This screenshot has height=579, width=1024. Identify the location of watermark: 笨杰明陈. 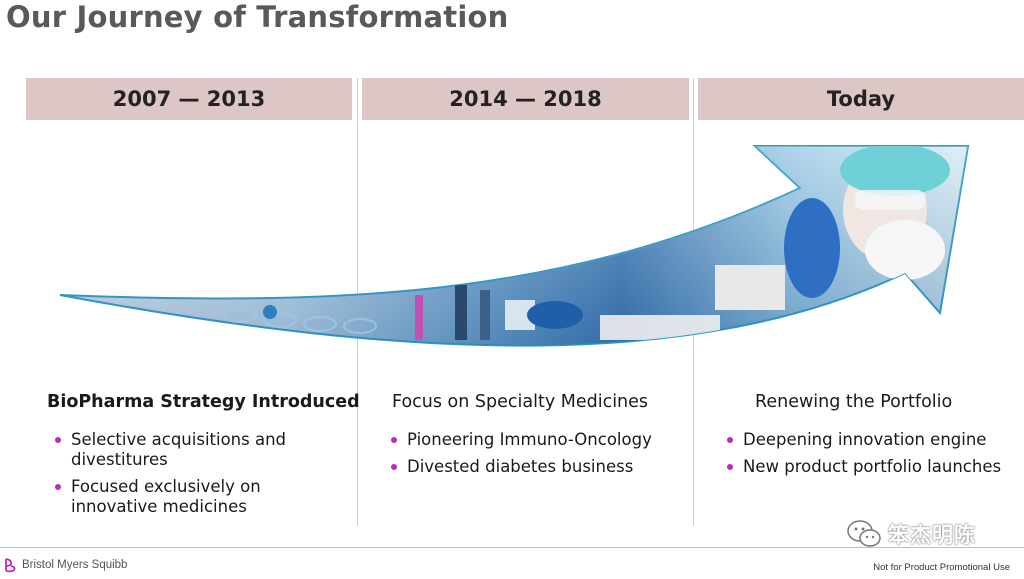
(911, 534).